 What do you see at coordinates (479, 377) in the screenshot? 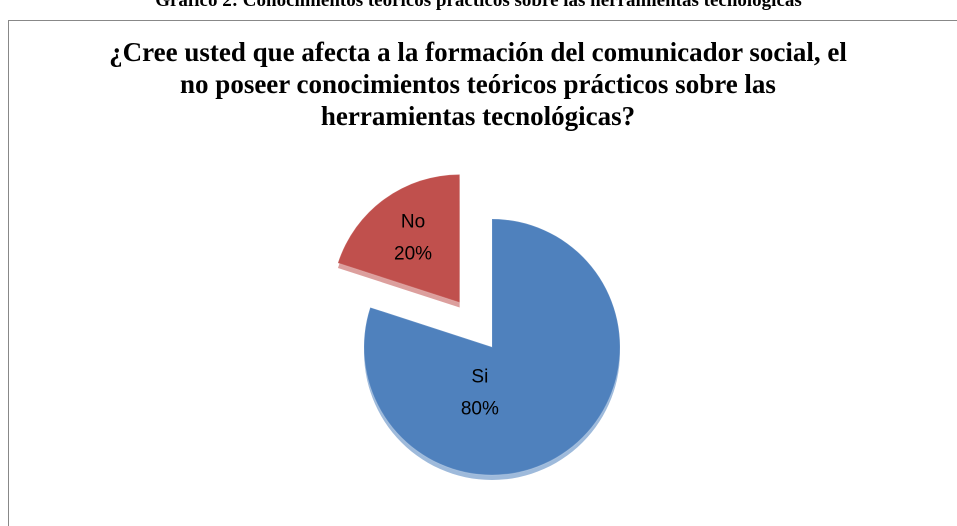
I see `slice-label: Si` at bounding box center [479, 377].